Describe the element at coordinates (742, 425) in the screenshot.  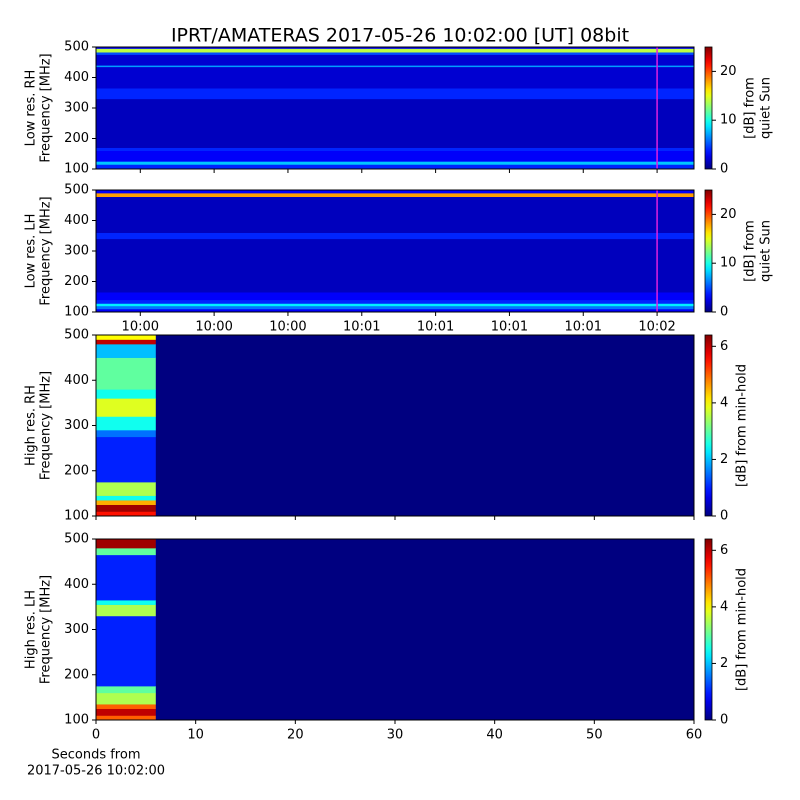
I see `colorbar-label: [dB] from min-hold` at that location.